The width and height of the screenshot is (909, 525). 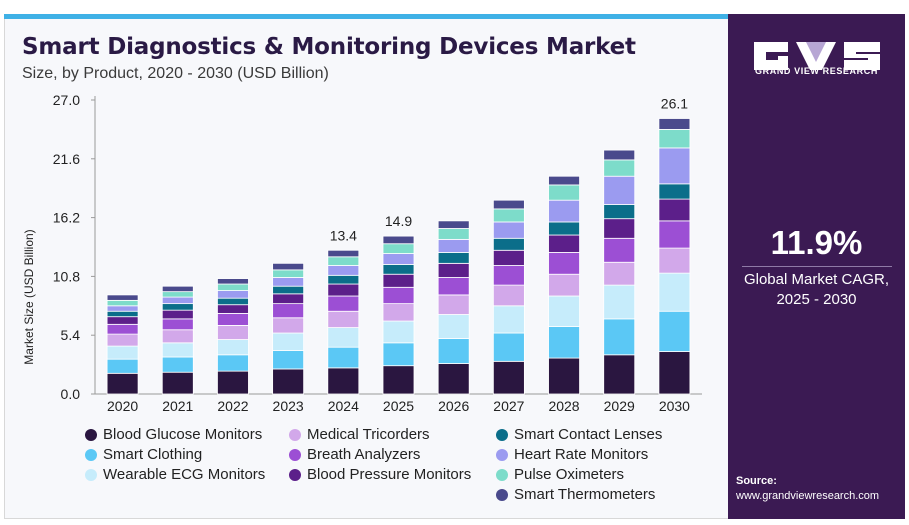 I want to click on cagr-label: Global Market CAGR, 2025 - 2030, so click(x=816, y=290).